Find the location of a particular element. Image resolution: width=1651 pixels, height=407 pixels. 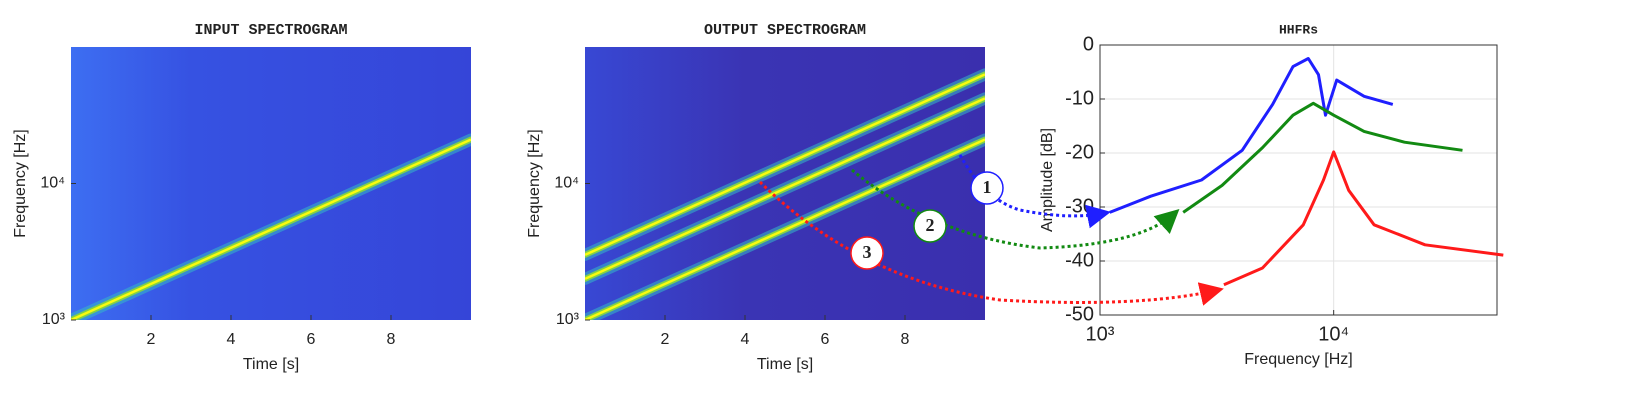

y-axis-label: Amplitude [dB] is located at coordinates (1047, 180).